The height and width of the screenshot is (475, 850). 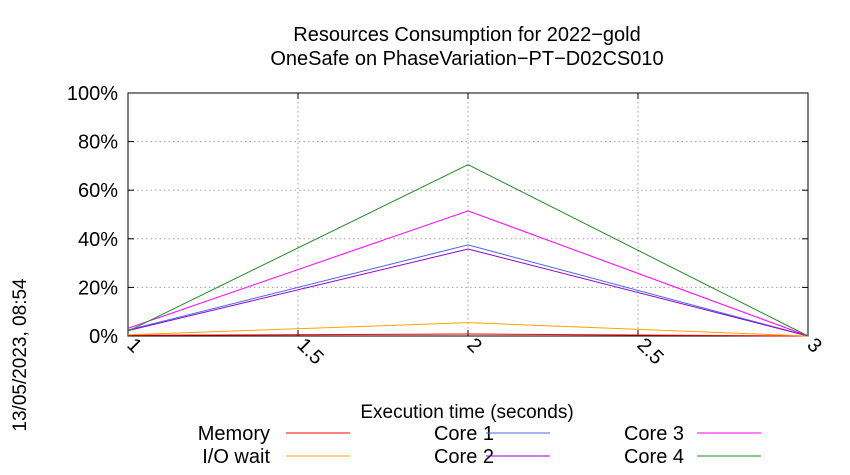 I want to click on x-tick-label: 2.5, so click(x=649, y=351).